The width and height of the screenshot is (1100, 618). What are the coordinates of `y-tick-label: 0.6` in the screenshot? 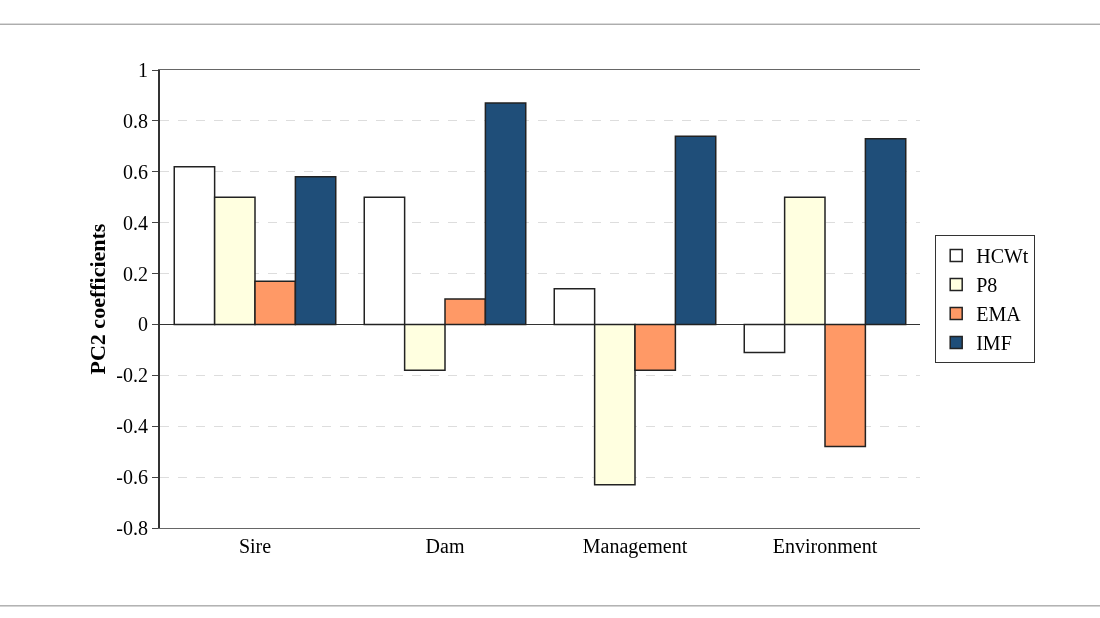 It's located at (135, 171).